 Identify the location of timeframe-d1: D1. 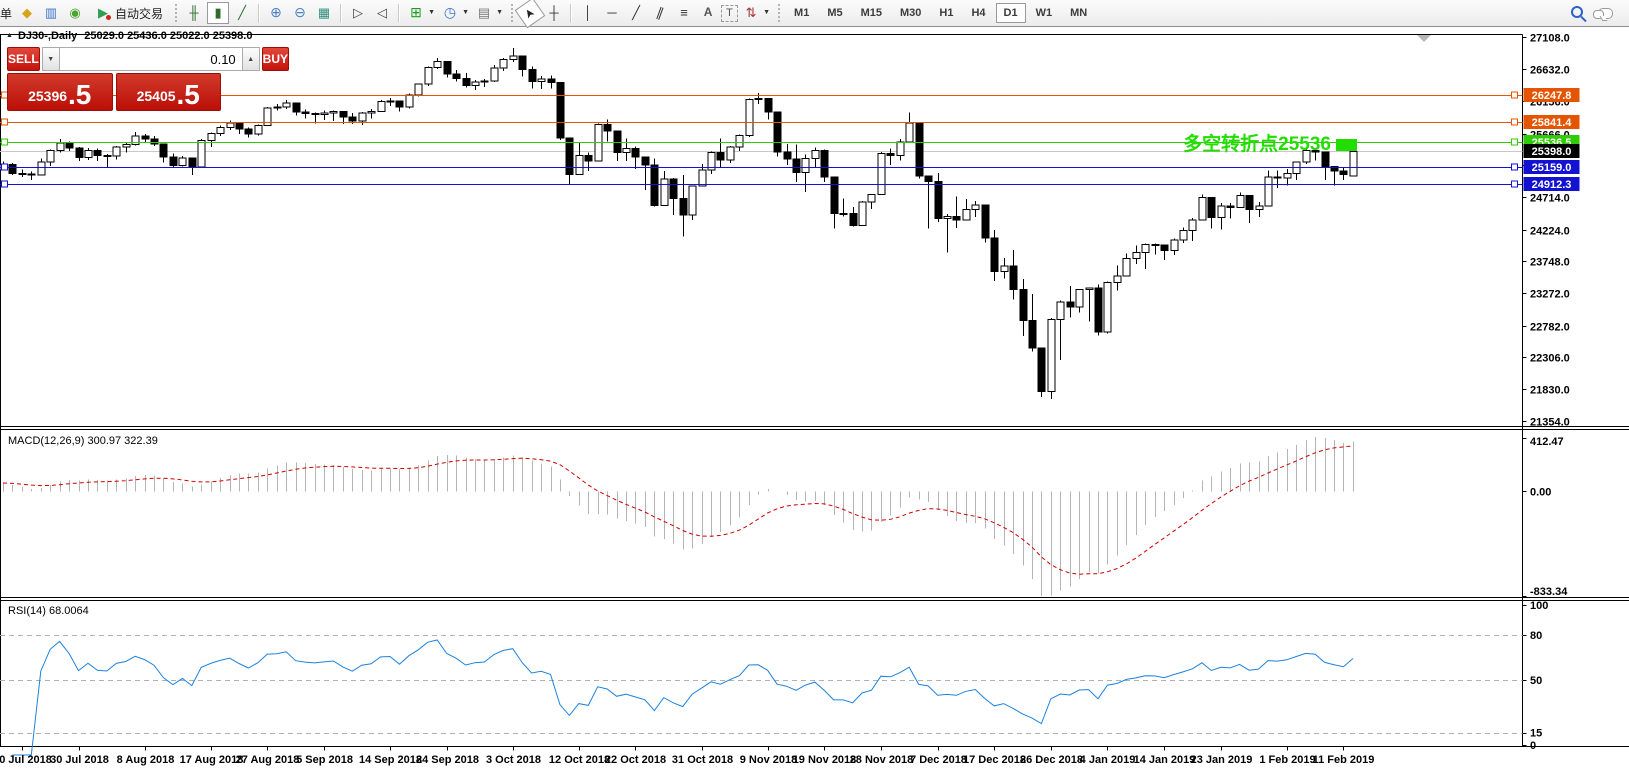
(1010, 13).